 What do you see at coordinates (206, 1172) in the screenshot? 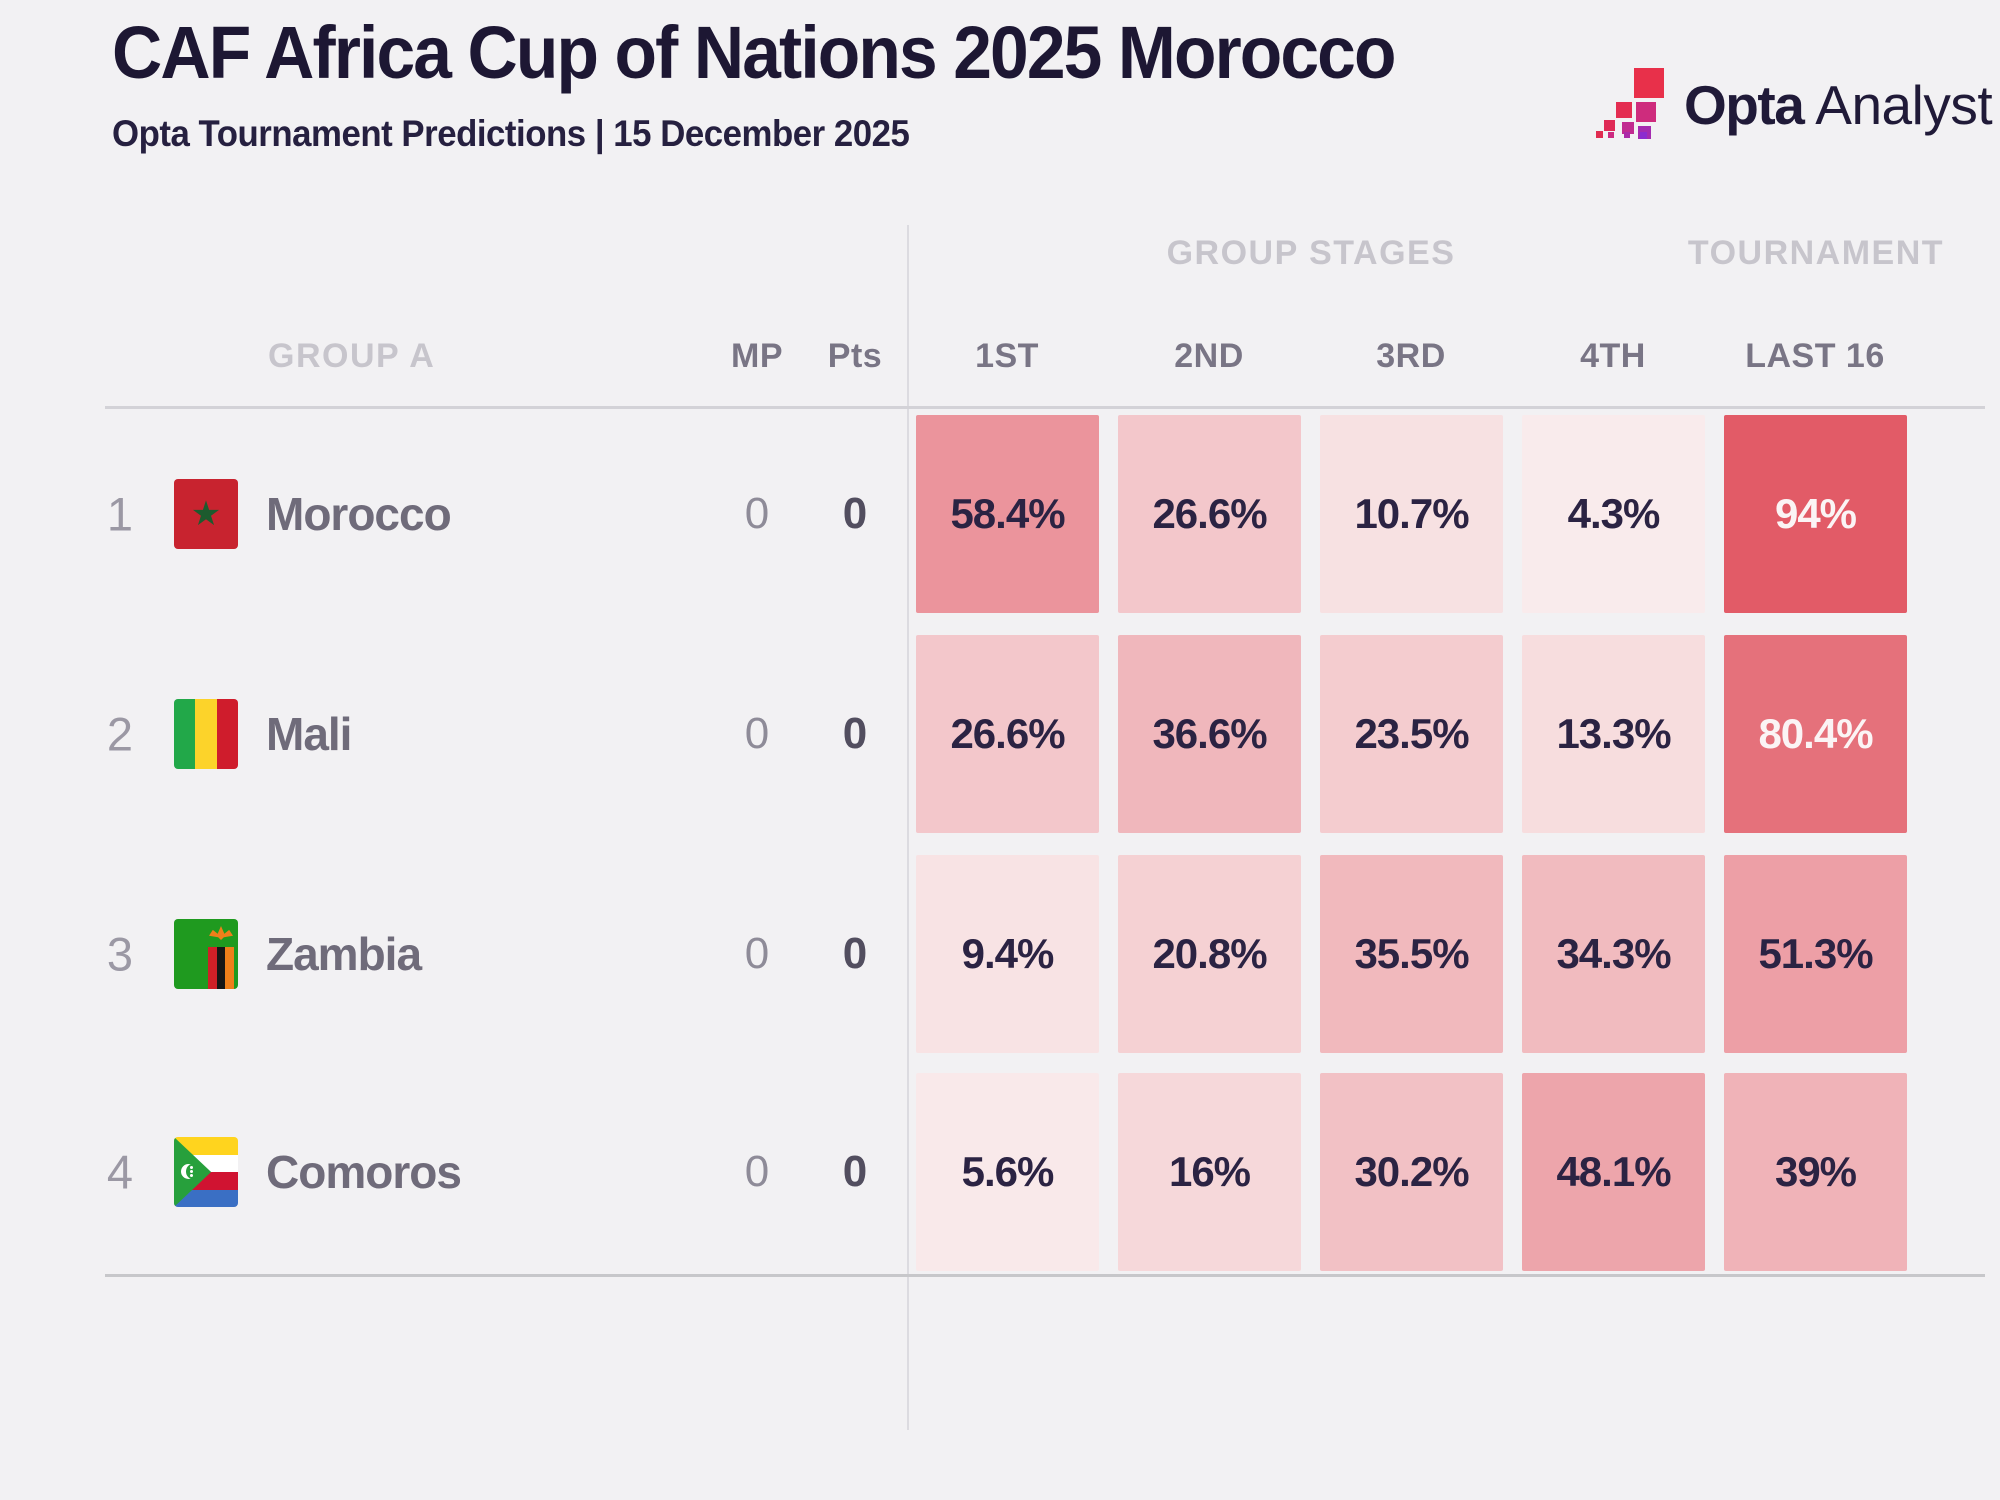
I see `comoros-flag-icon` at bounding box center [206, 1172].